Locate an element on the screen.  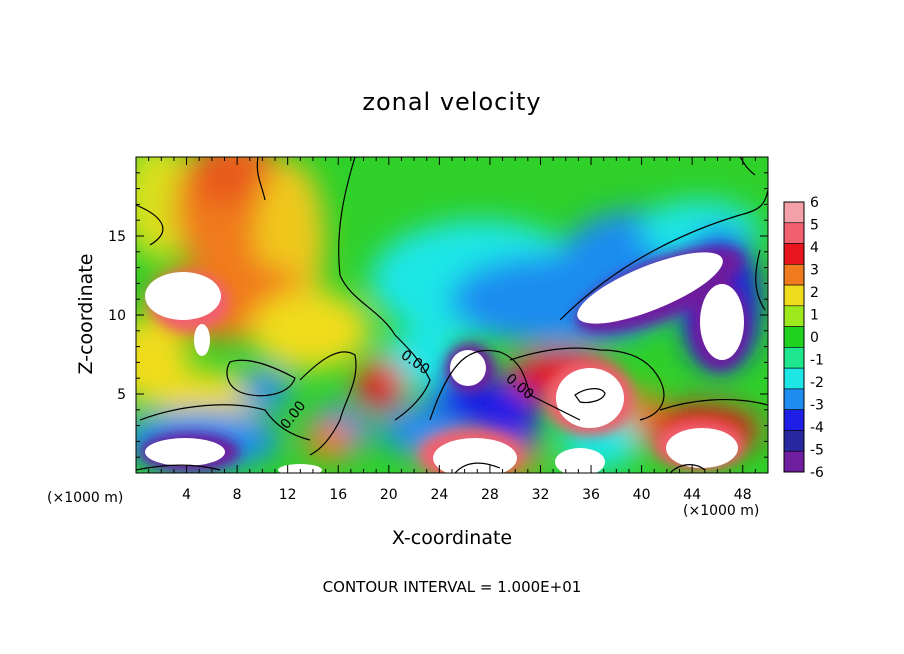
y-tick-label: 5 is located at coordinates (121, 395).